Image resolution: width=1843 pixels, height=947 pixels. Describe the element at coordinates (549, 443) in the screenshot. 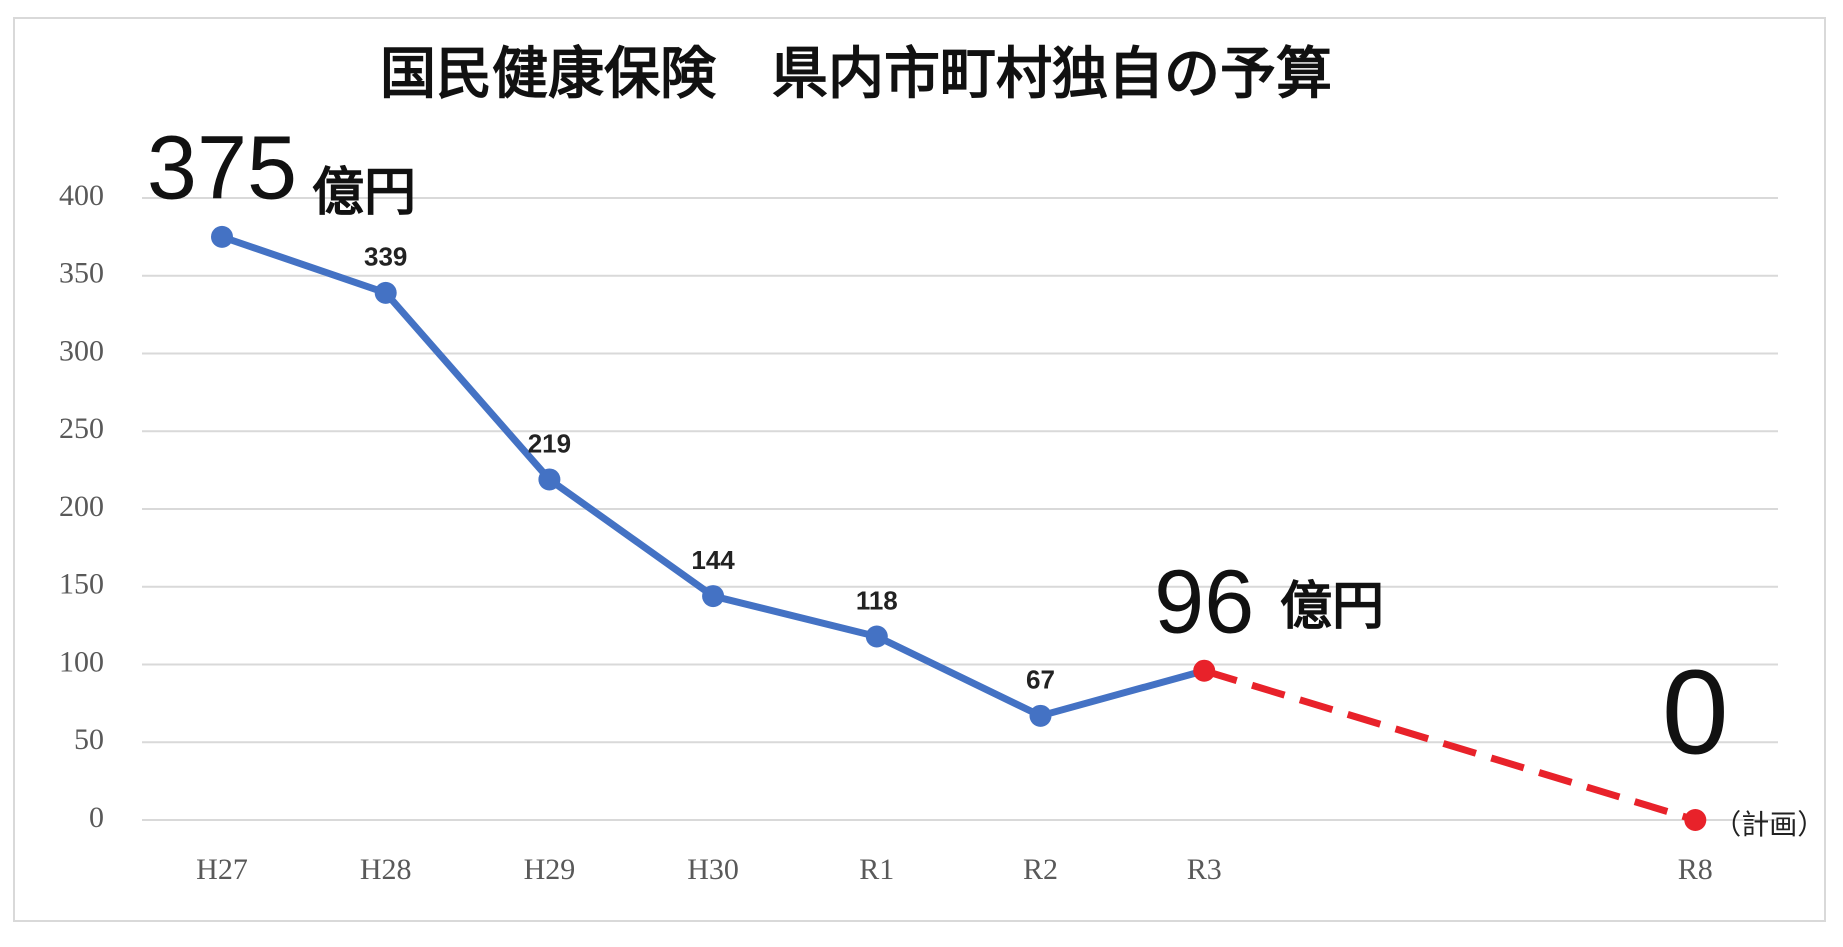

I see `value-label: 219` at that location.